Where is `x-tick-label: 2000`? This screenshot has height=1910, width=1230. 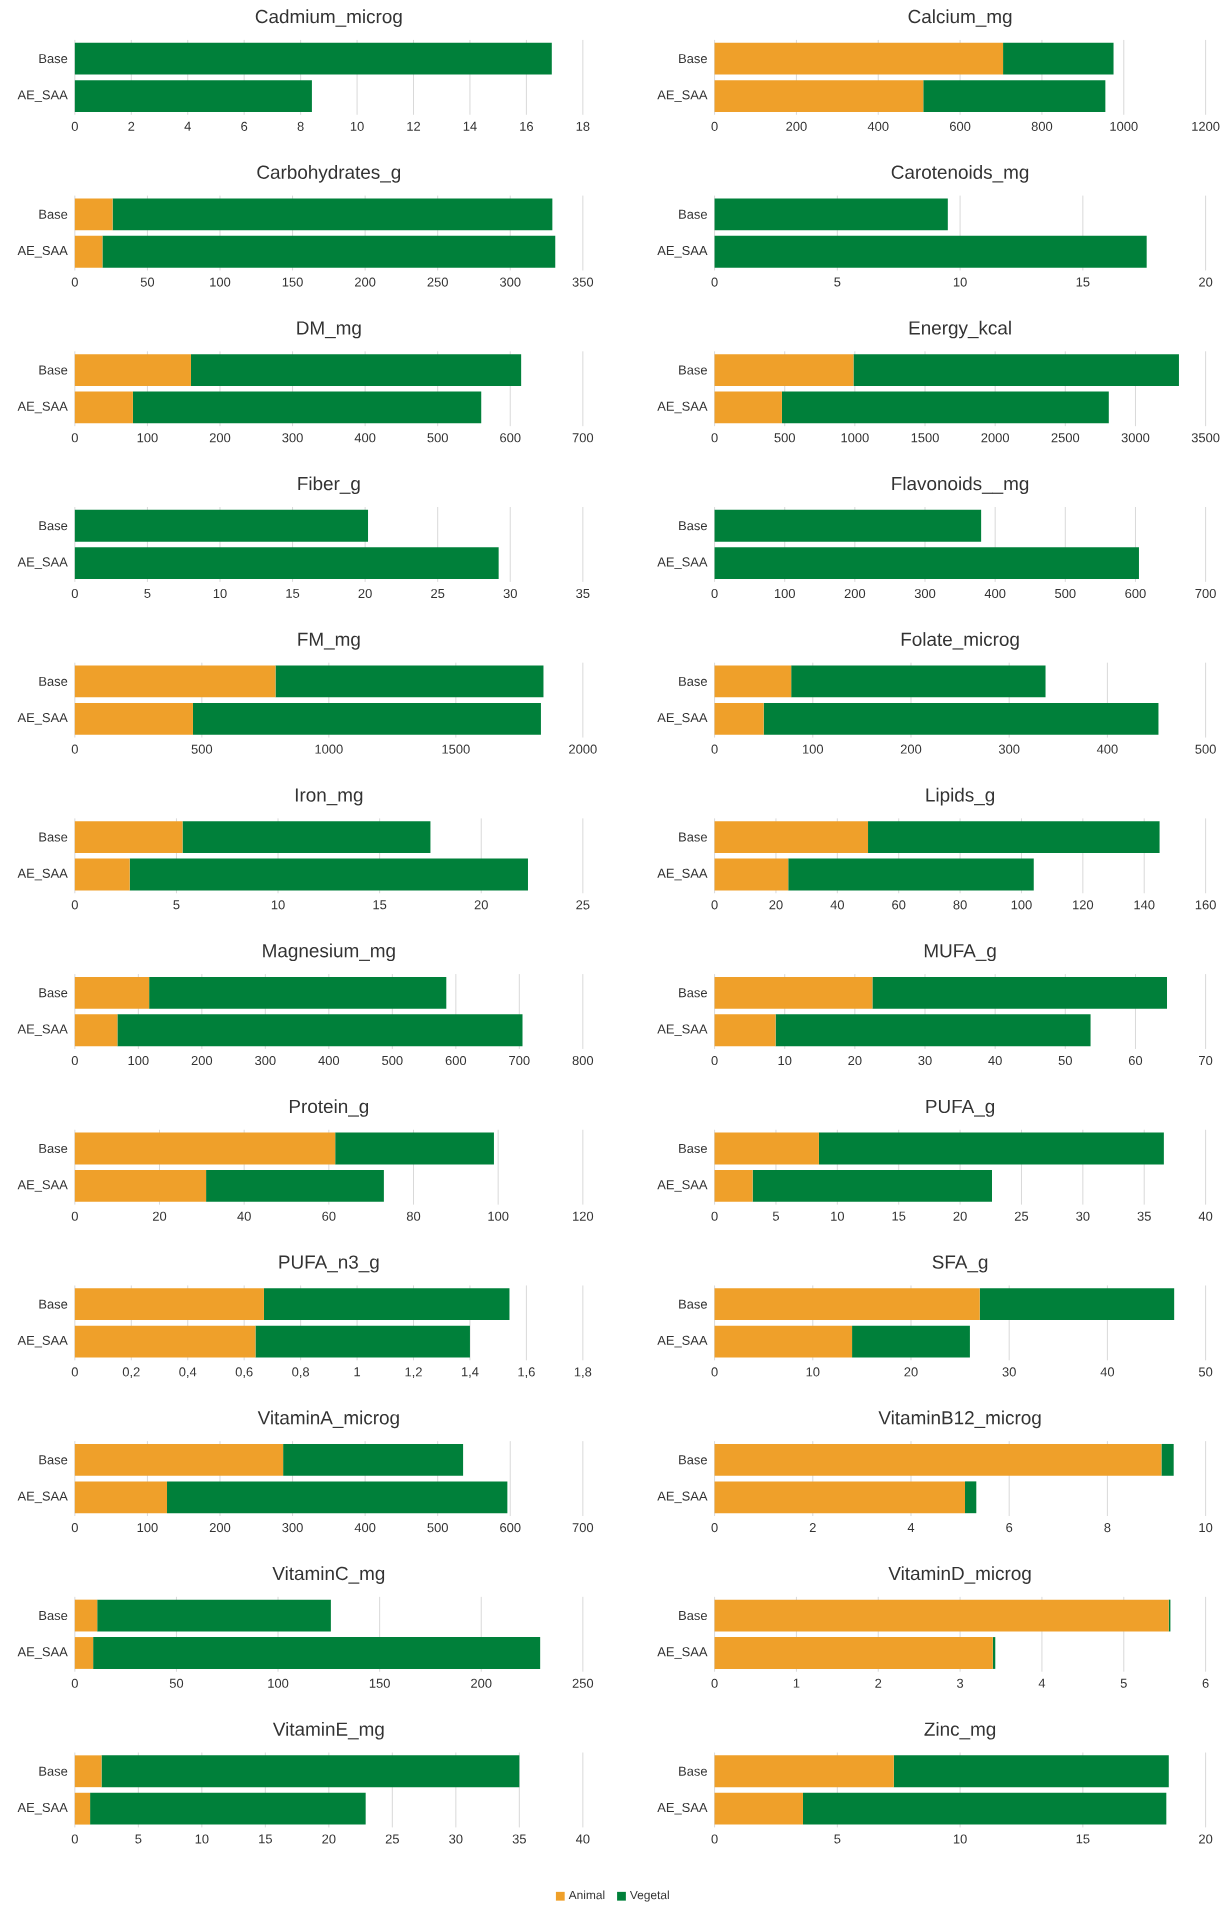
x-tick-label: 2000 is located at coordinates (583, 749).